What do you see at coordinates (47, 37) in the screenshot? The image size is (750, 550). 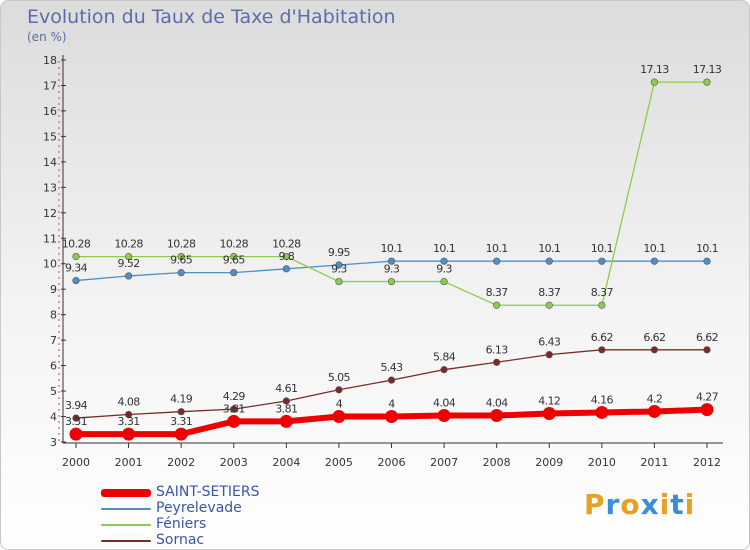 I see `chart-subtitle: (en %)` at bounding box center [47, 37].